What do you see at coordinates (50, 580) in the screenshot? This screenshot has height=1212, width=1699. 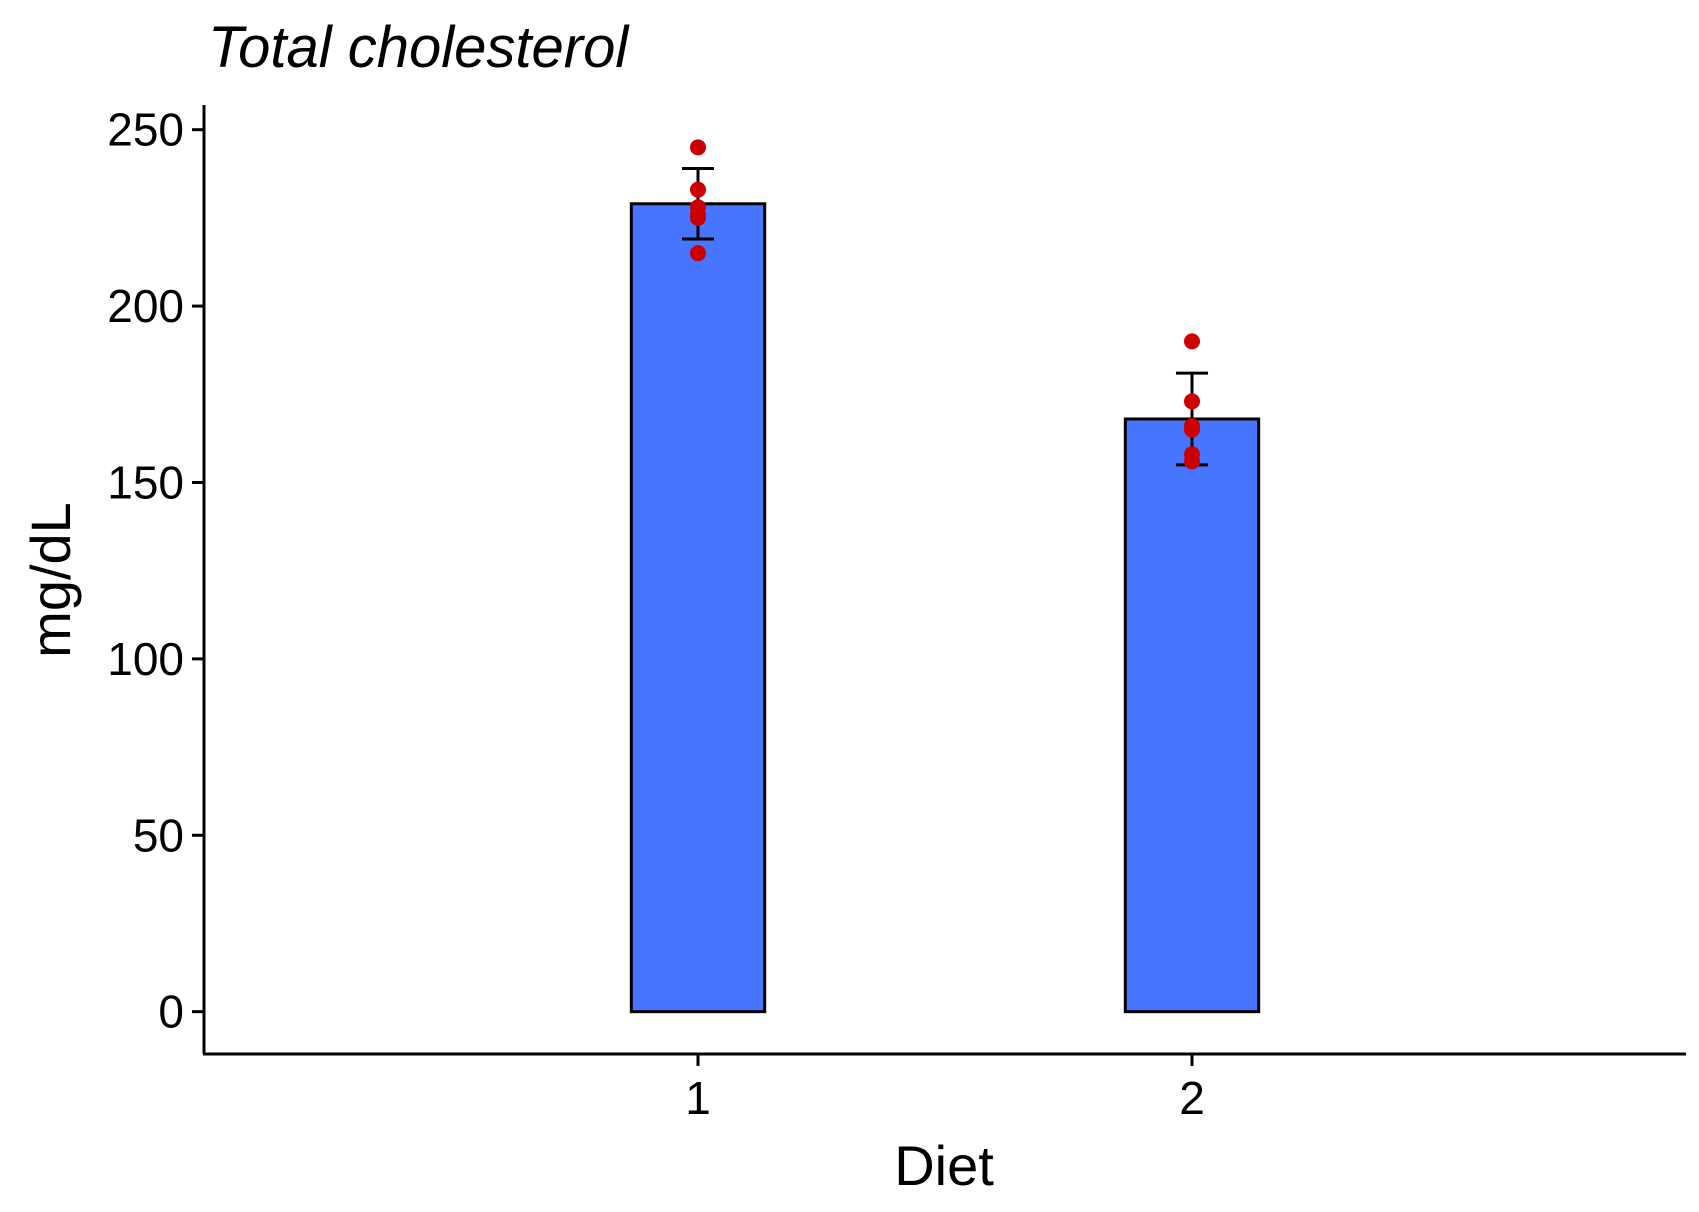 I see `y-axis-label: mg/dL` at bounding box center [50, 580].